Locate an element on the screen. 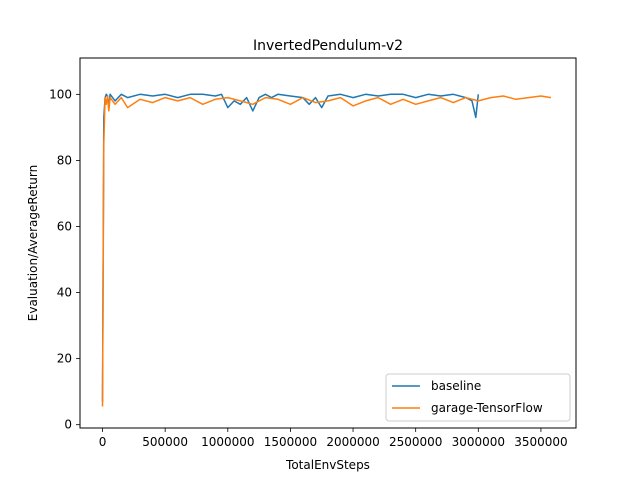  legend-label-baseline: baseline is located at coordinates (456, 386).